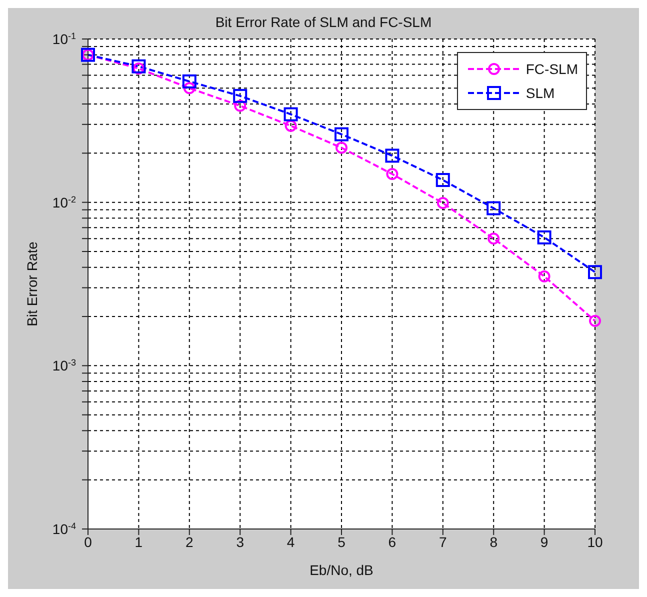  I want to click on legend-label: SLM, so click(540, 93).